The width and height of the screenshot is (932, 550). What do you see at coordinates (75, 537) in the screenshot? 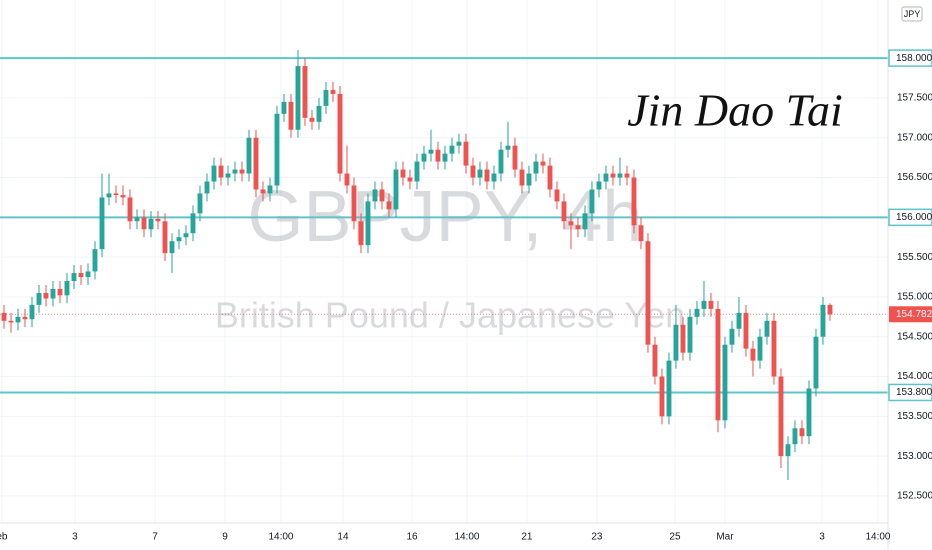
I see `x-tick-label: 3` at bounding box center [75, 537].